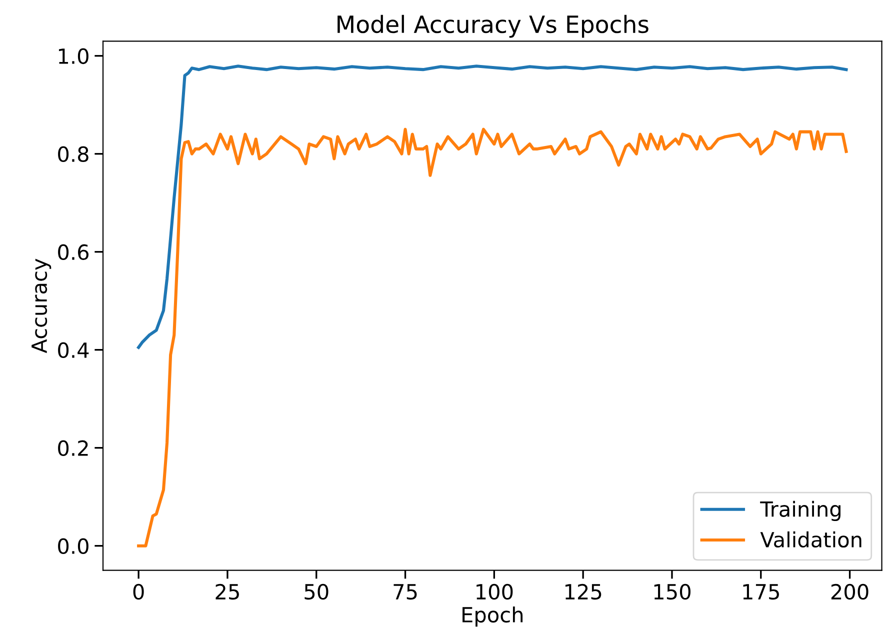  Describe the element at coordinates (73, 448) in the screenshot. I see `y-tick-label: 0.2` at that location.